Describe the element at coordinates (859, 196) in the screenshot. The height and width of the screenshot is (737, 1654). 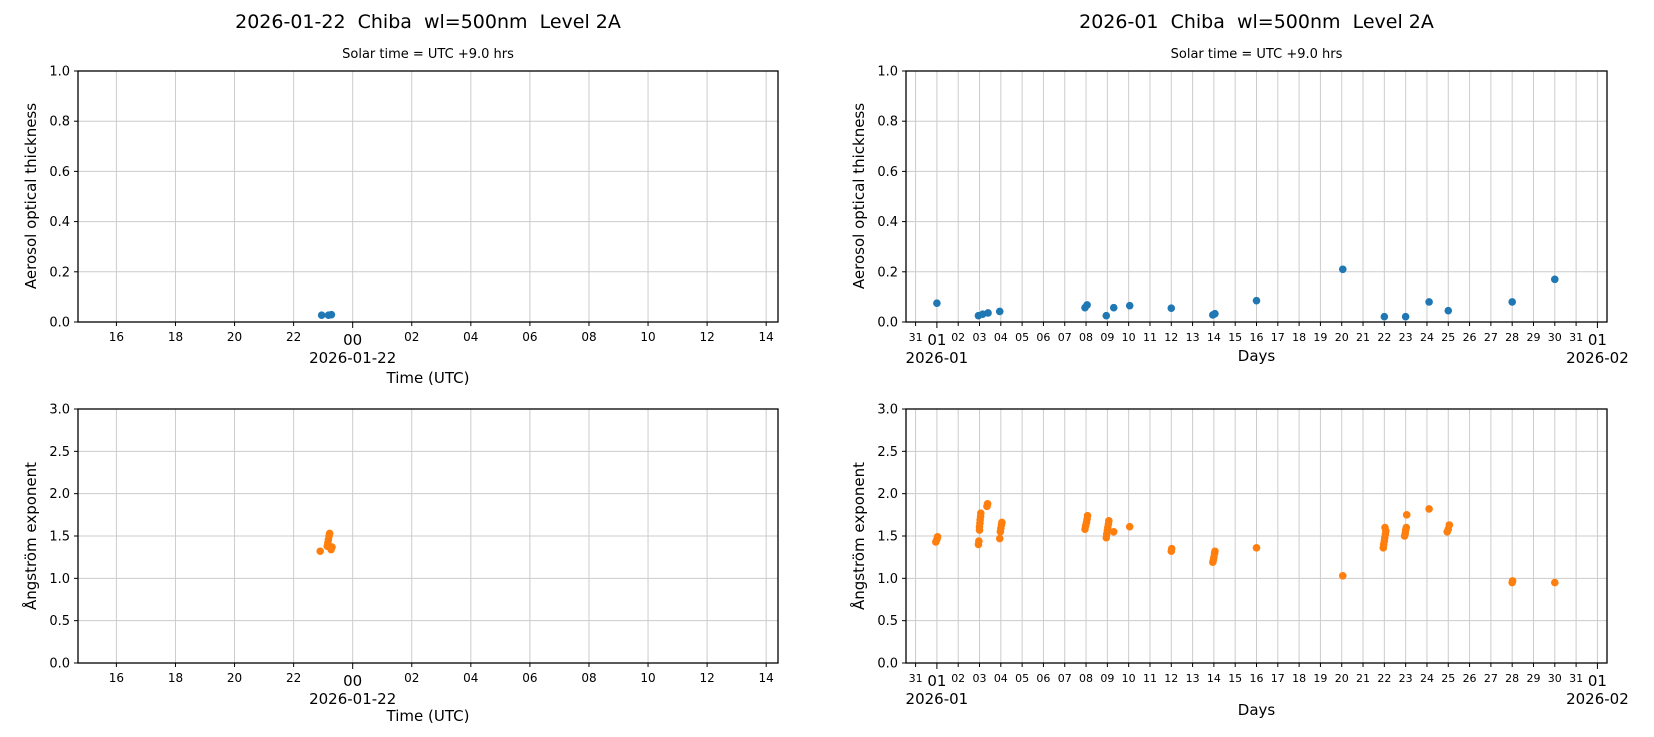
I see `y-axis-label-aot-monthly: Aerosol optical thickness` at that location.